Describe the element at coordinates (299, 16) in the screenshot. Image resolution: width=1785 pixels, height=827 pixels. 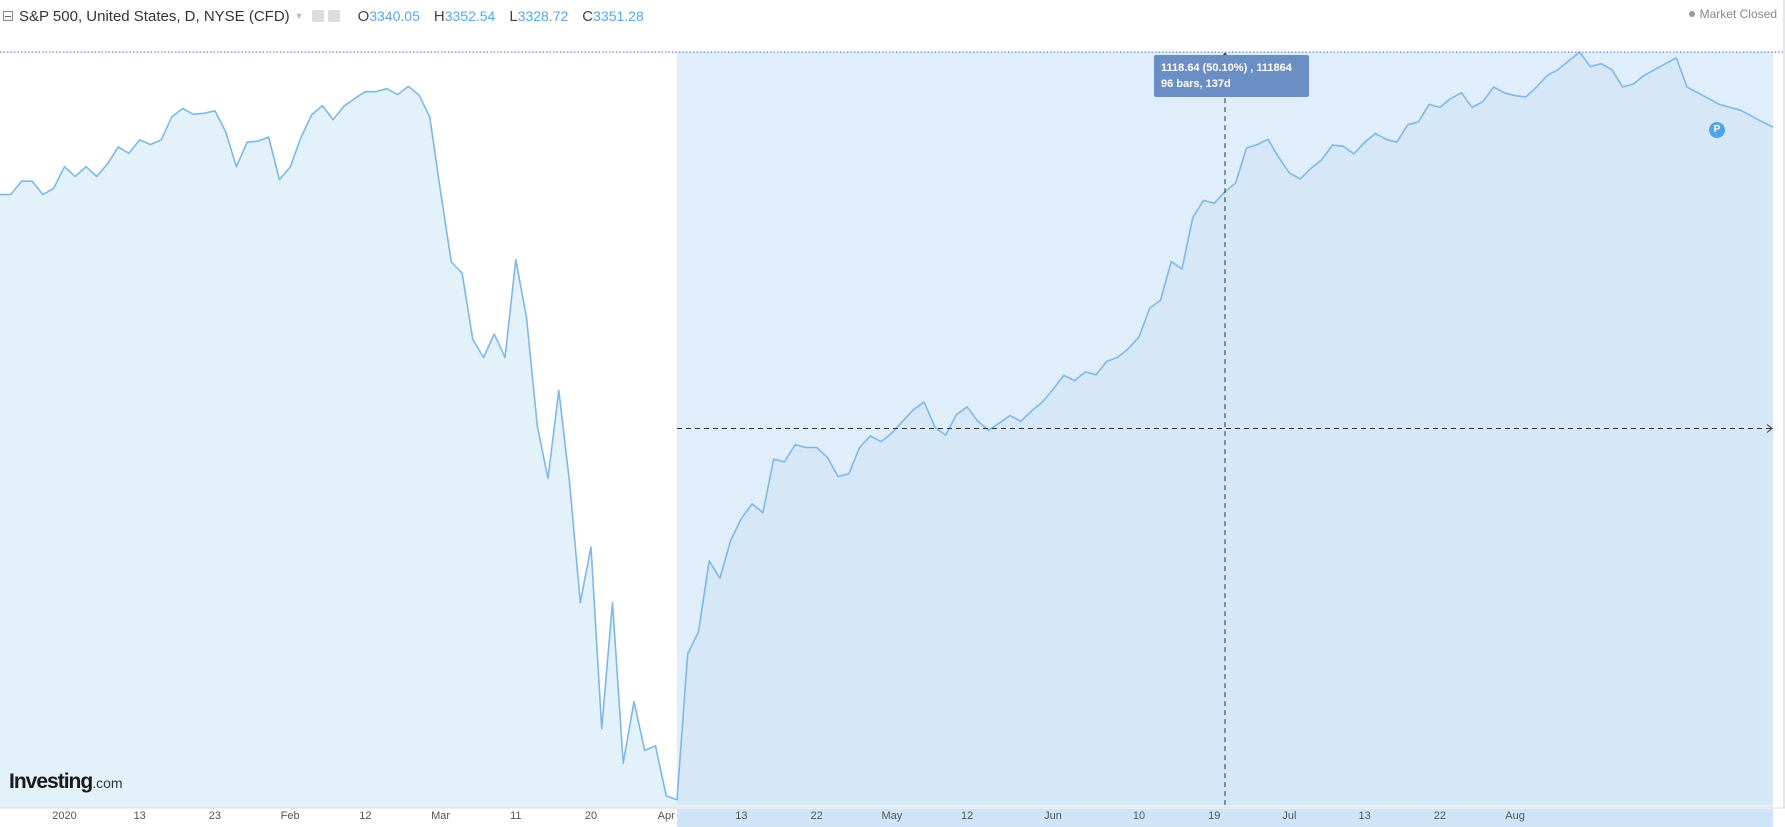
I see `dropdown-caret-icon: ▼` at that location.